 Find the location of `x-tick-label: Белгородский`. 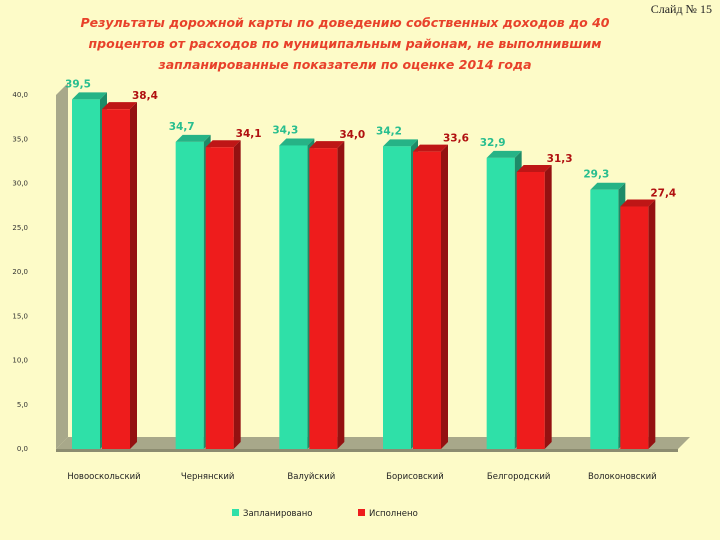

x-tick-label: Белгородский is located at coordinates (519, 477).